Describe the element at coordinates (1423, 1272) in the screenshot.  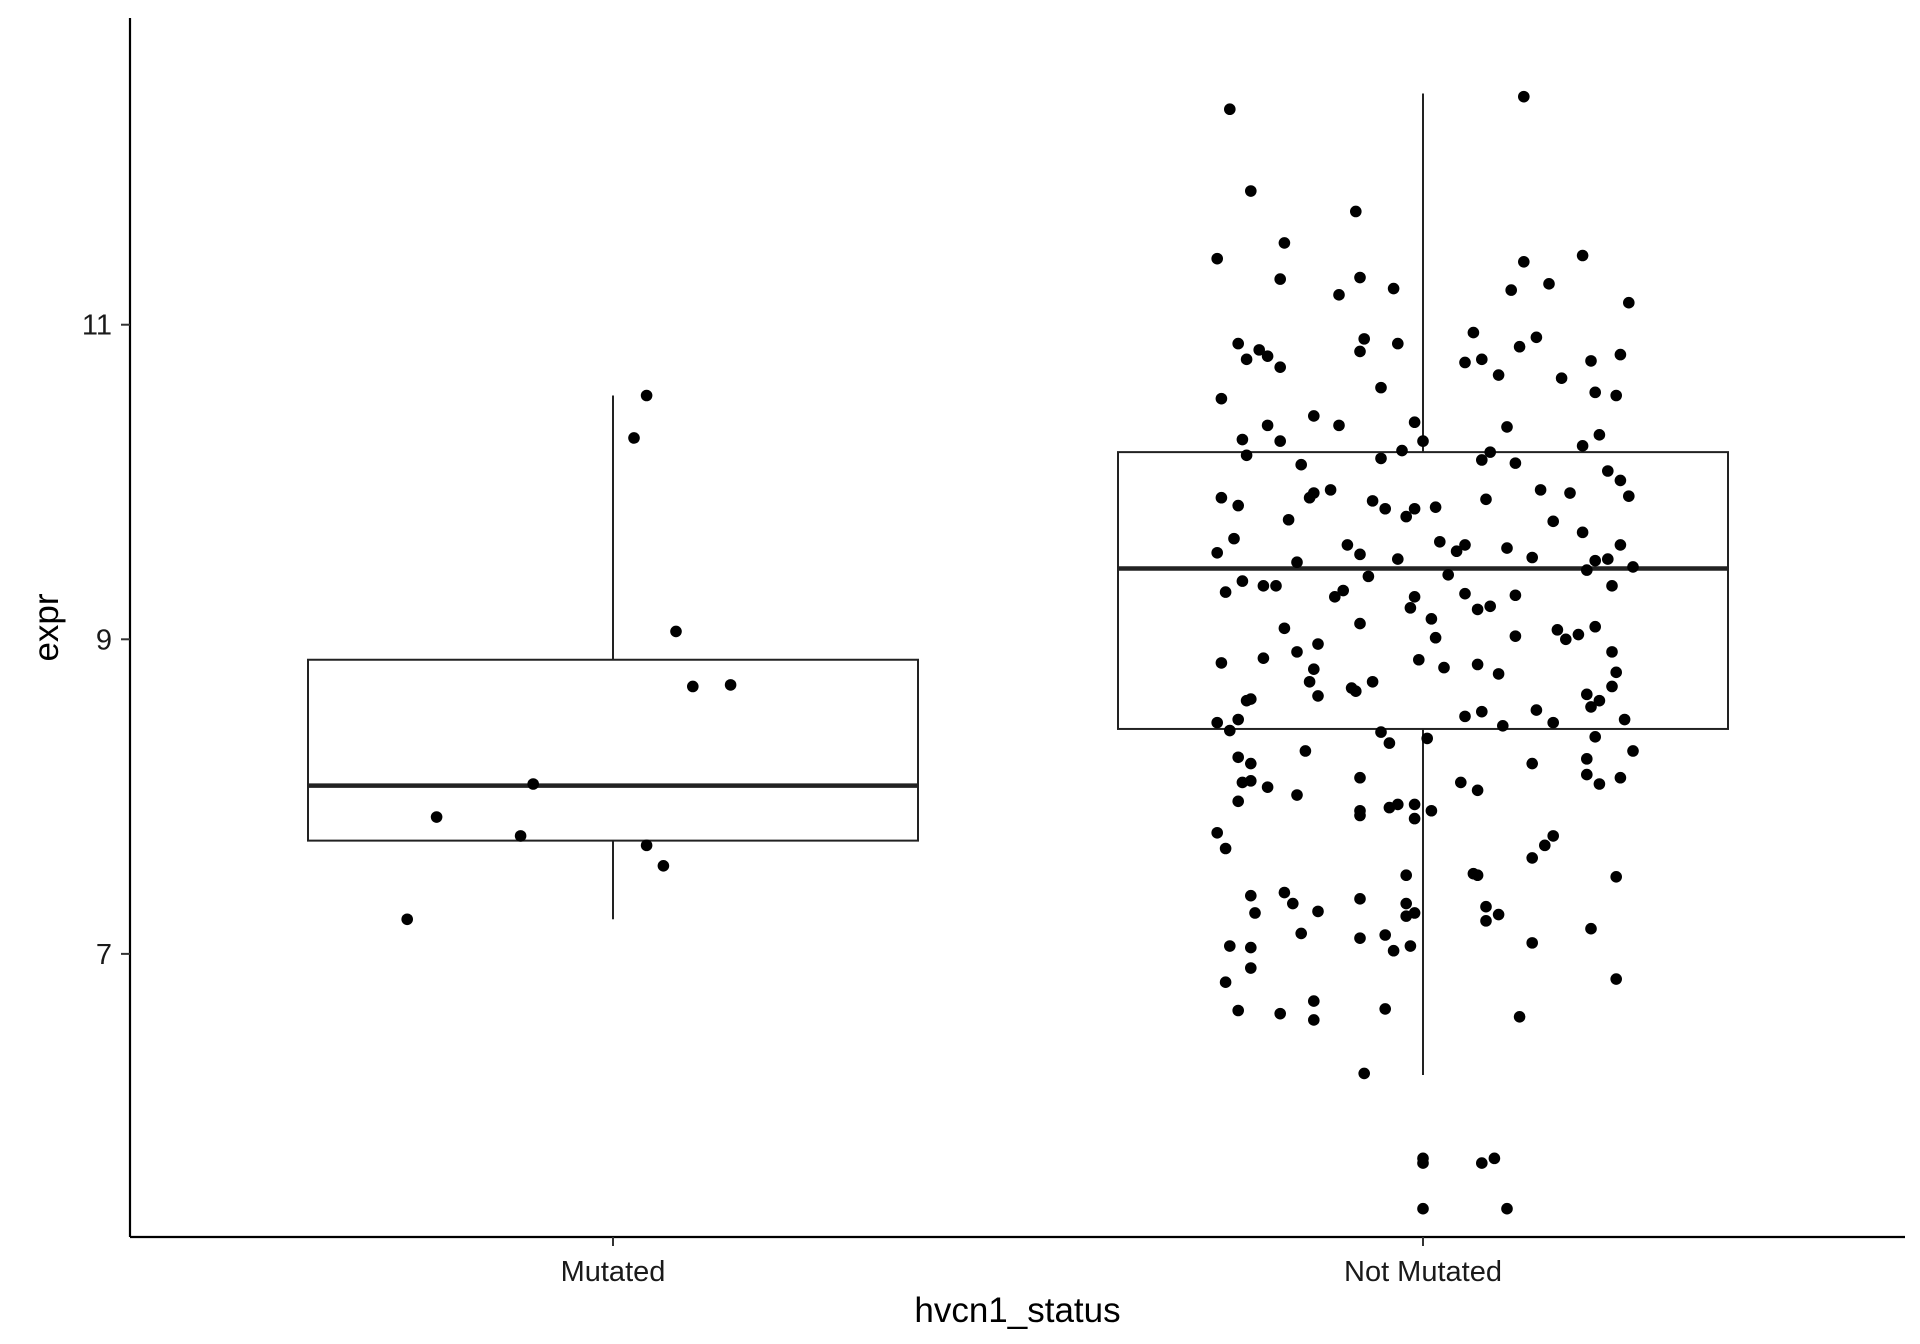
I see `x-tick-label: Not Mutated` at that location.